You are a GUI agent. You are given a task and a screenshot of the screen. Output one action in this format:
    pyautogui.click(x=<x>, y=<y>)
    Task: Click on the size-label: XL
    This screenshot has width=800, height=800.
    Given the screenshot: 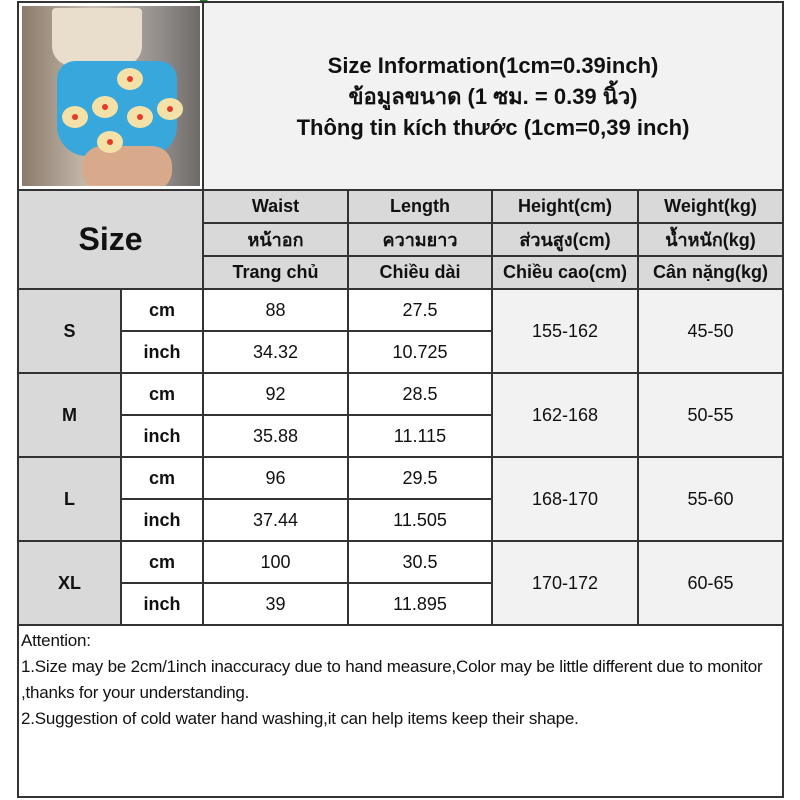 What is the action you would take?
    pyautogui.click(x=69, y=583)
    